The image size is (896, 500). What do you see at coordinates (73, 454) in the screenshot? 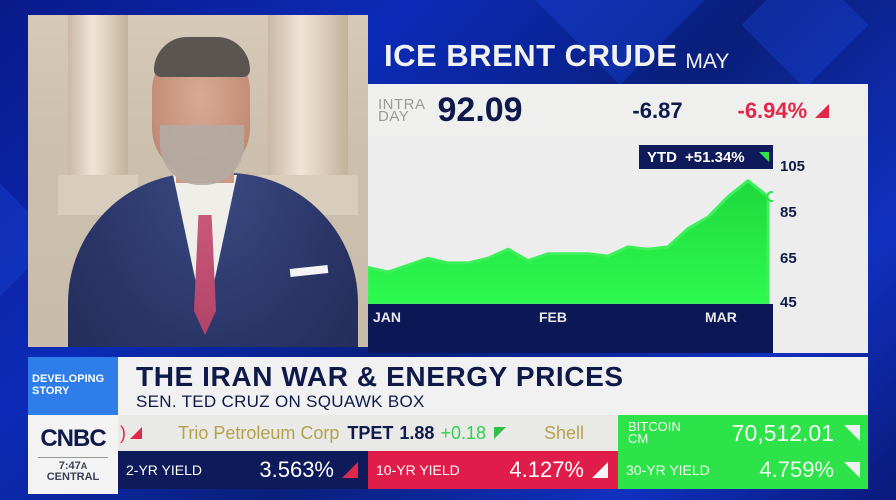
I see `network-bug: CNBC 7:47A CENTRAL` at bounding box center [73, 454].